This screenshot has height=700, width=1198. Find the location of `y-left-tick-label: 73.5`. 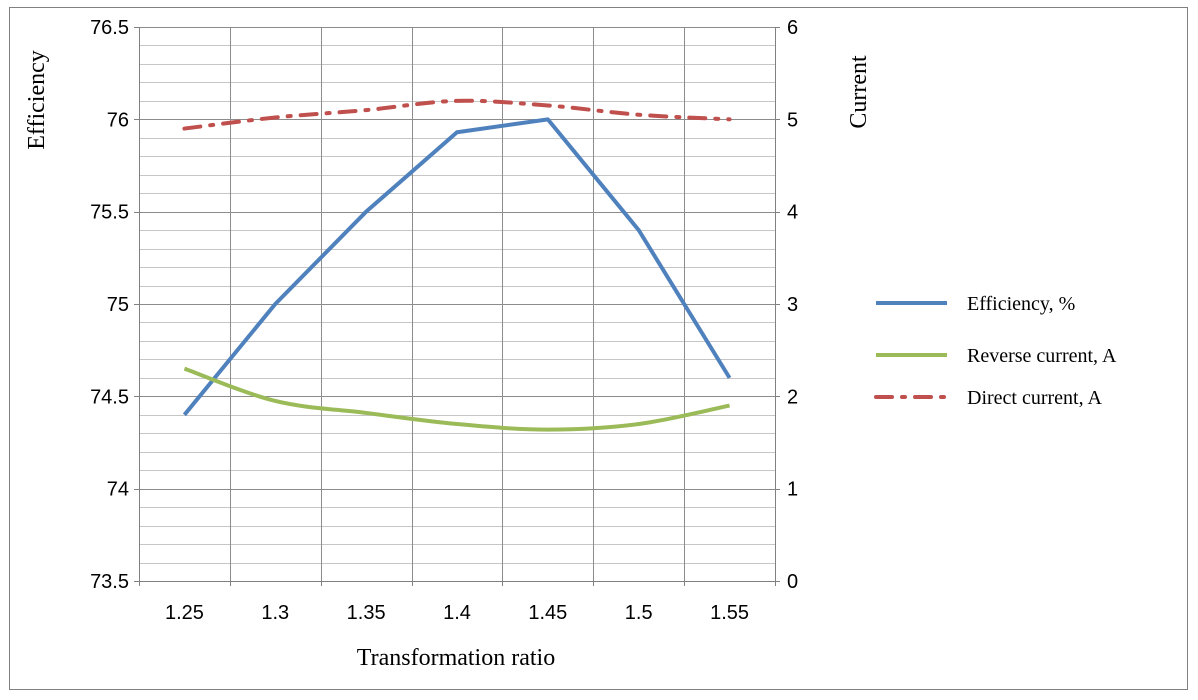

y-left-tick-label: 73.5 is located at coordinates (109, 582).